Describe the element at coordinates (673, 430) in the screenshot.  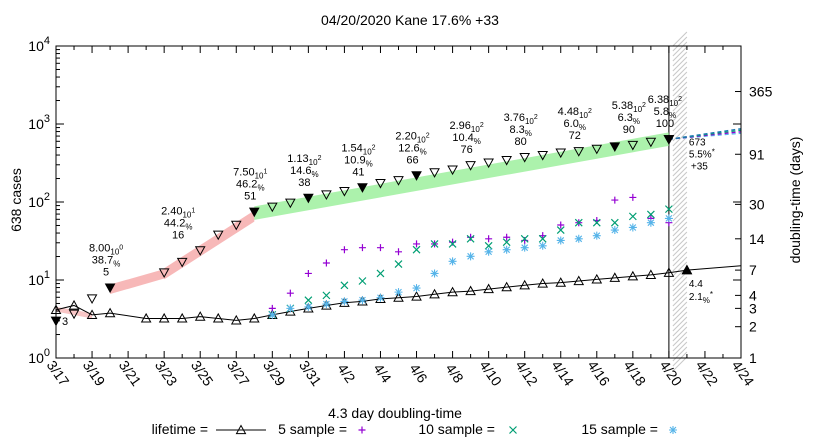
I see `legend-marker` at that location.